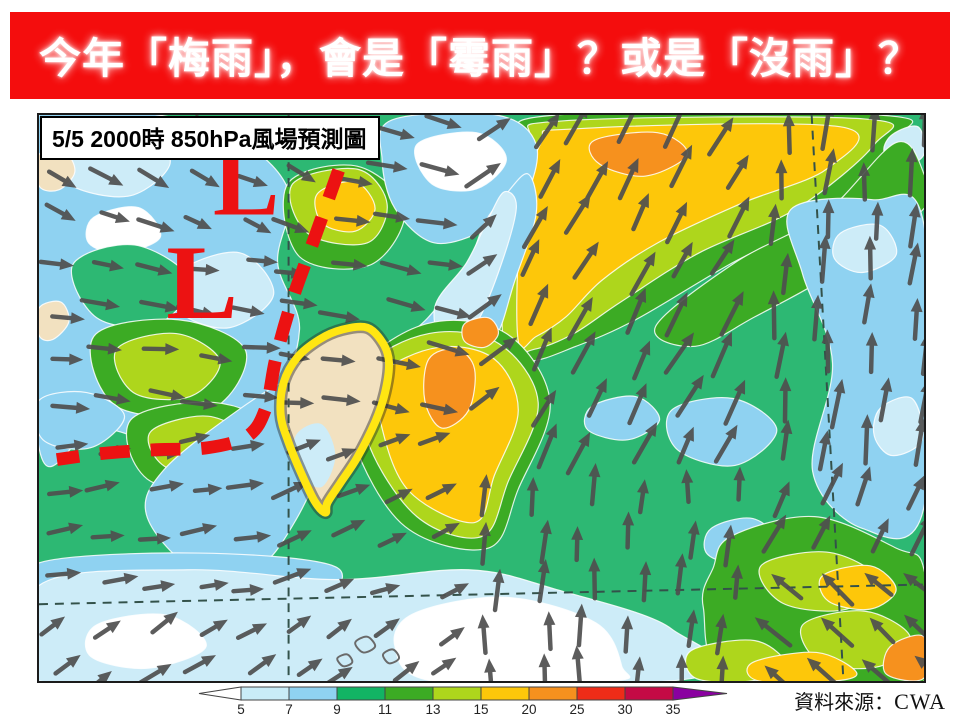 Image resolution: width=960 pixels, height=720 pixels. I want to click on headline-title: 今年「梅雨」，會是「霉雨」？或是「沒雨」？, so click(479, 58).